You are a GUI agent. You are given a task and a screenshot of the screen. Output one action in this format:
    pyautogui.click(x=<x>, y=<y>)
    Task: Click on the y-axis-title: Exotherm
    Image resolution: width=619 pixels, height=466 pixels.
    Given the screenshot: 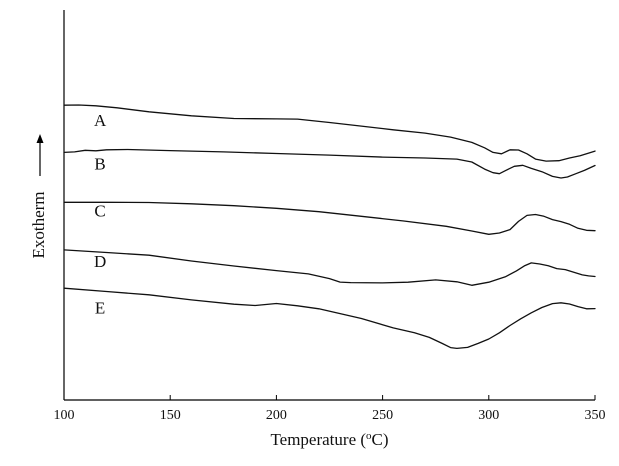 What is the action you would take?
    pyautogui.click(x=38, y=224)
    